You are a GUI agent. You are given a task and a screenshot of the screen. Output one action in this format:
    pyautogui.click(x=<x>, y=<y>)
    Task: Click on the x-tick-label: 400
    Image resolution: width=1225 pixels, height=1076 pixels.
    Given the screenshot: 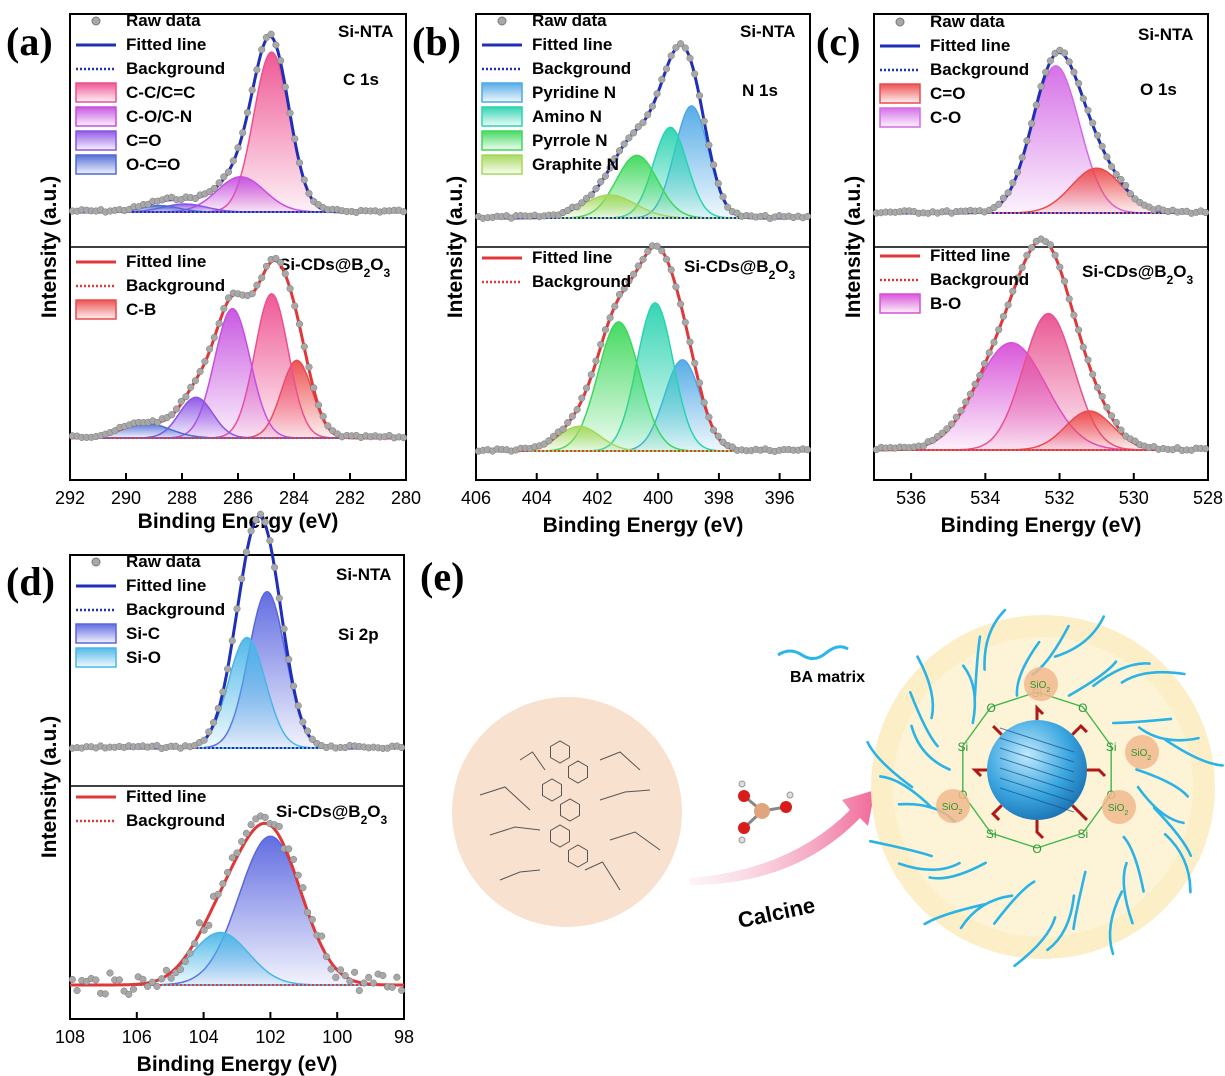 What is the action you would take?
    pyautogui.click(x=658, y=498)
    